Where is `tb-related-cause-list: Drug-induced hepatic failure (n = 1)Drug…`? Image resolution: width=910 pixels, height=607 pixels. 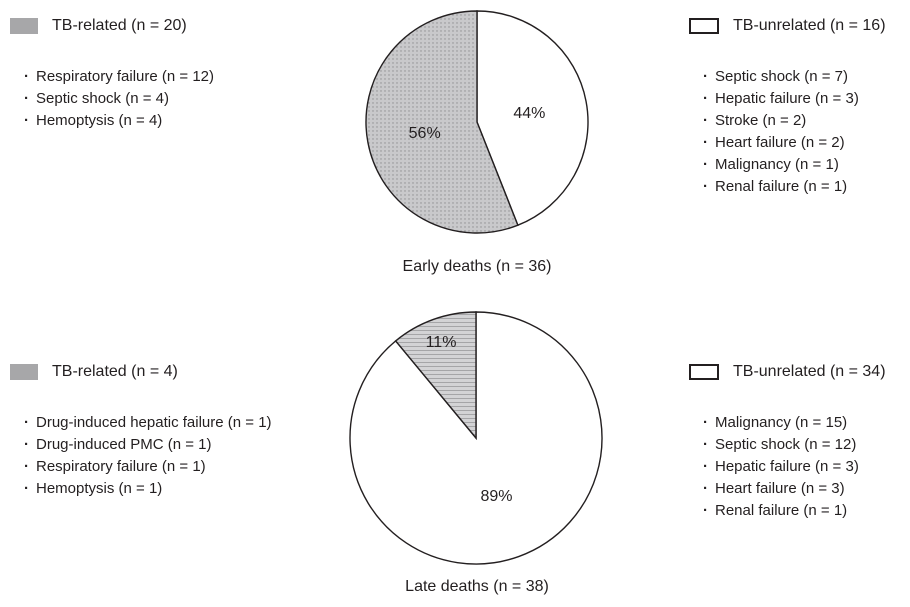 tb-related-cause-list: Drug-induced hepatic failure (n = 1)Drug… is located at coordinates (148, 456).